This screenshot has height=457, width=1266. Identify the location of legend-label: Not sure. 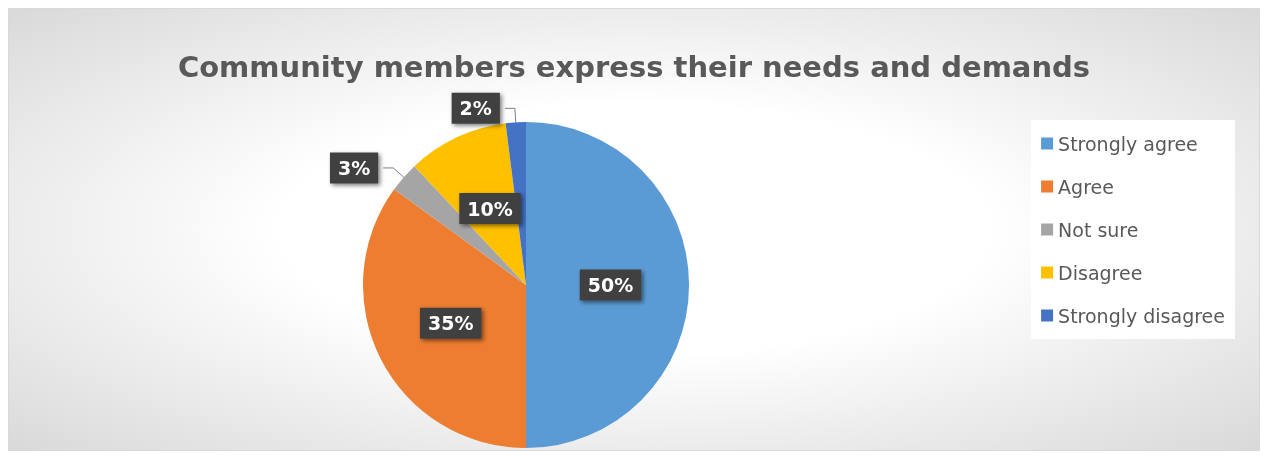
(1098, 229).